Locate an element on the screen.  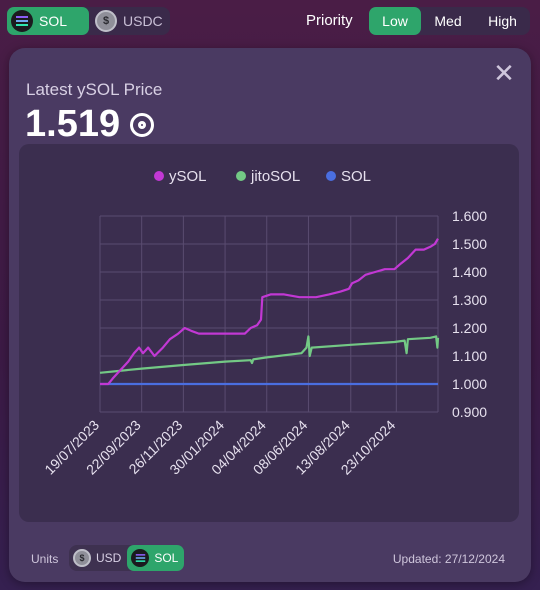
series-line-jitosol is located at coordinates (269, 354).